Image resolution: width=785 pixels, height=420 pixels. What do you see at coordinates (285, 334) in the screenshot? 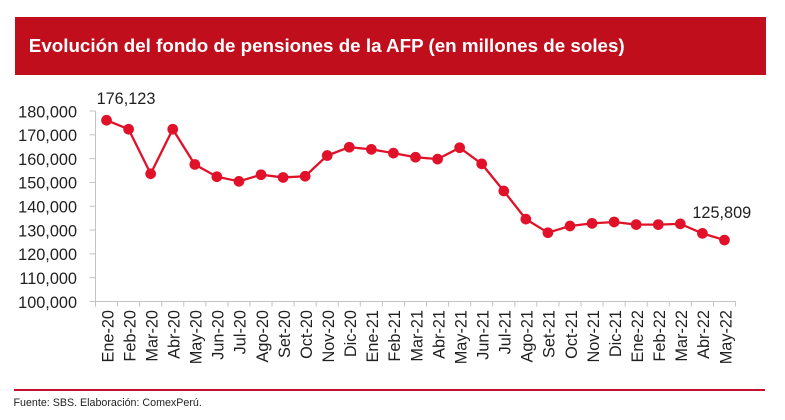
I see `svg-text: Set-20` at bounding box center [285, 334].